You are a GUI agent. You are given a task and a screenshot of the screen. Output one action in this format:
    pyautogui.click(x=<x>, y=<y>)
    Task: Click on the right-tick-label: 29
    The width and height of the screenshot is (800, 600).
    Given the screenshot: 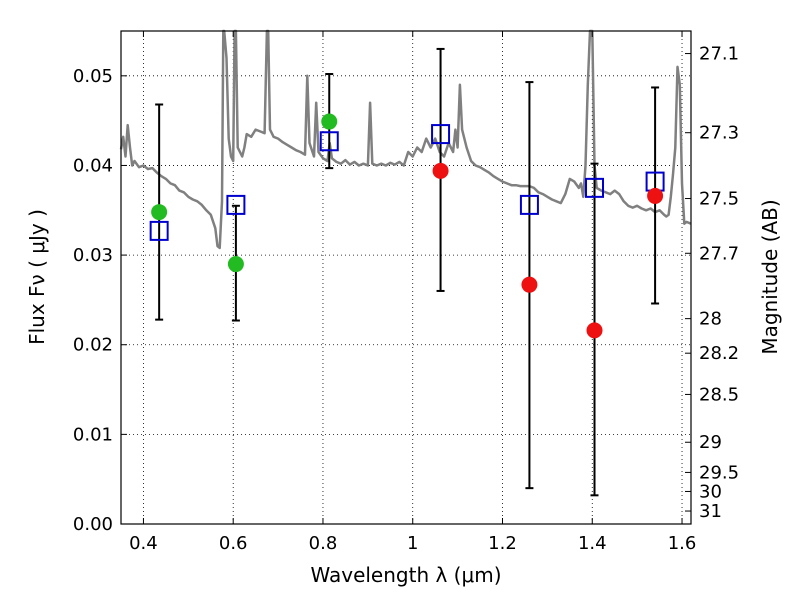 What is the action you would take?
    pyautogui.click(x=710, y=442)
    